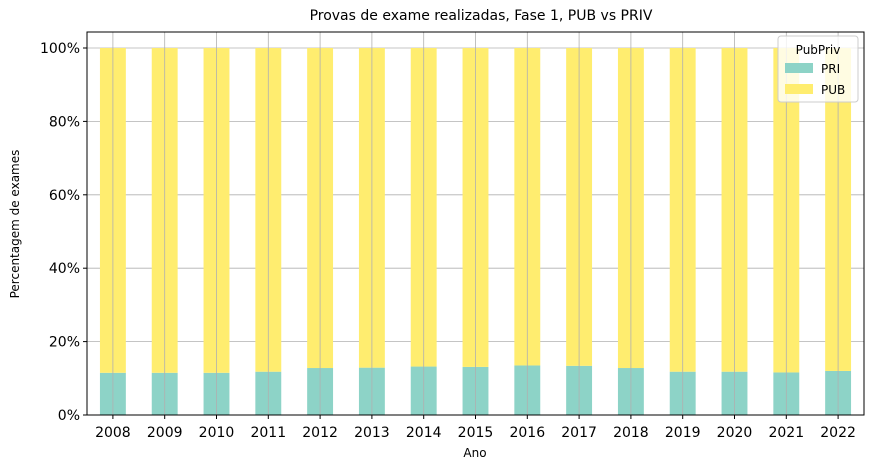 This screenshot has height=473, width=871. Describe the element at coordinates (320, 433) in the screenshot. I see `x-tick-label: 2012` at that location.